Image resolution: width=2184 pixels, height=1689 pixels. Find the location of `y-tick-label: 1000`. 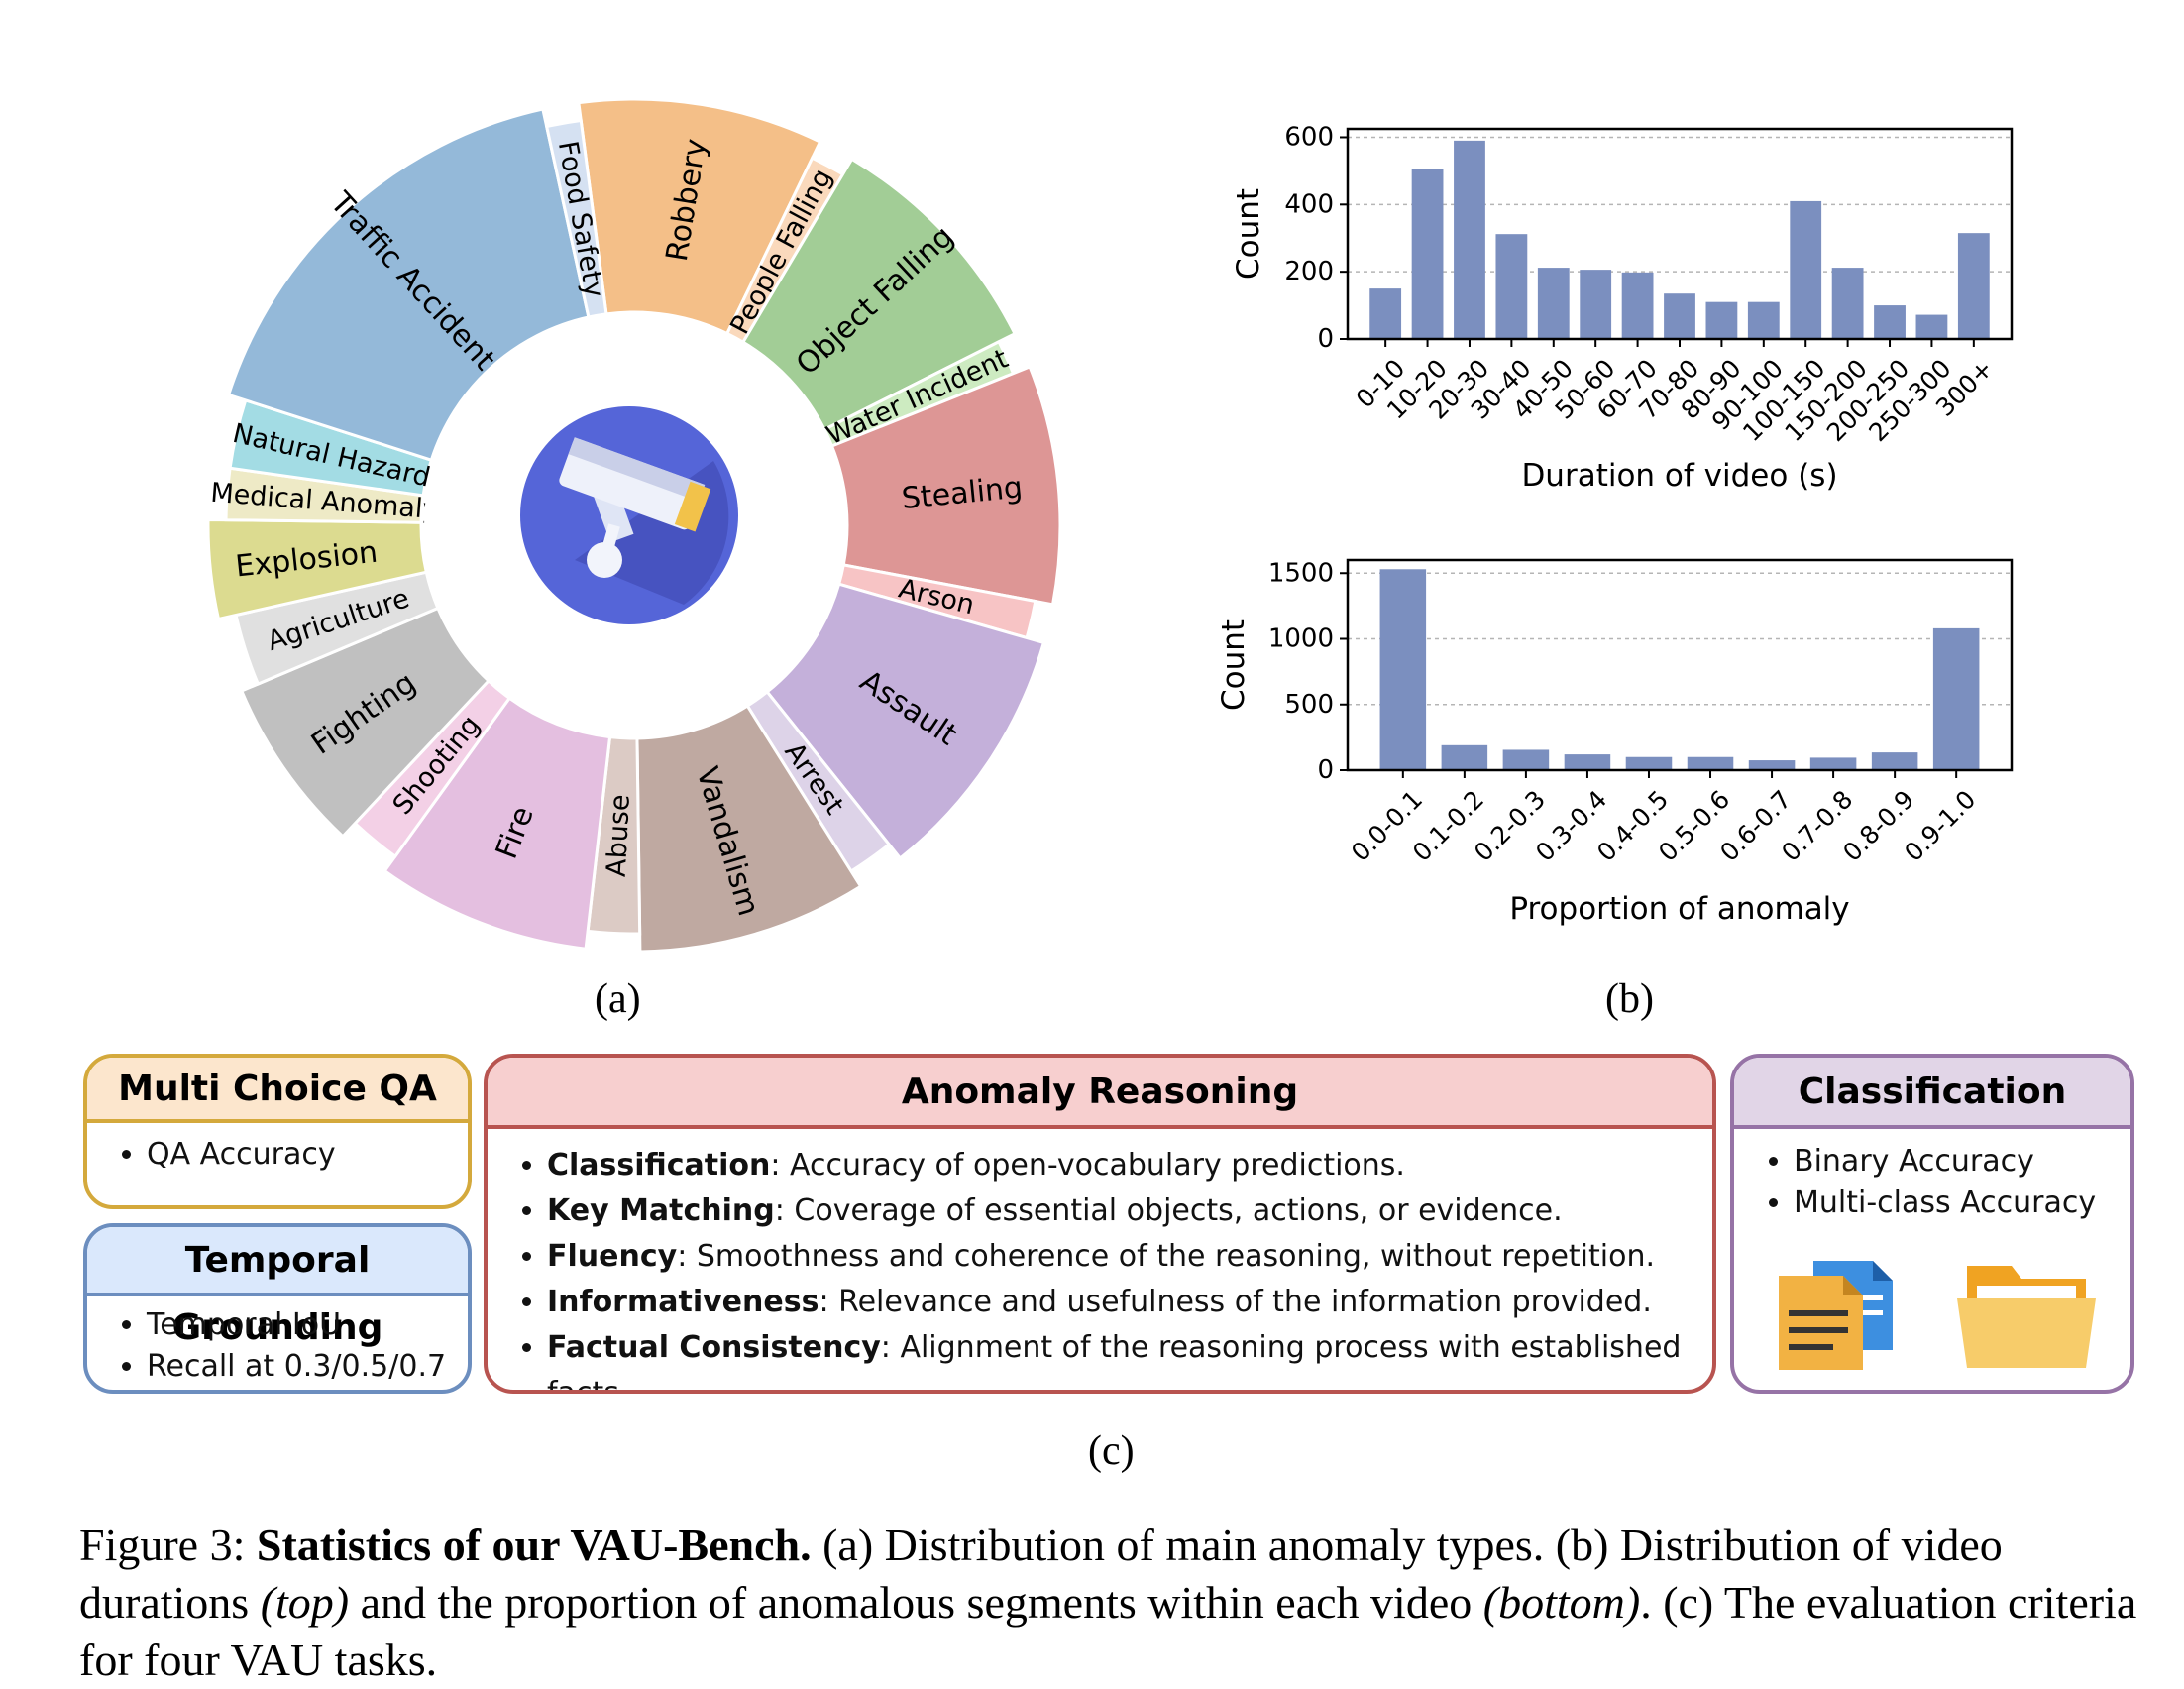

y-tick-label: 1000 is located at coordinates (1301, 639).